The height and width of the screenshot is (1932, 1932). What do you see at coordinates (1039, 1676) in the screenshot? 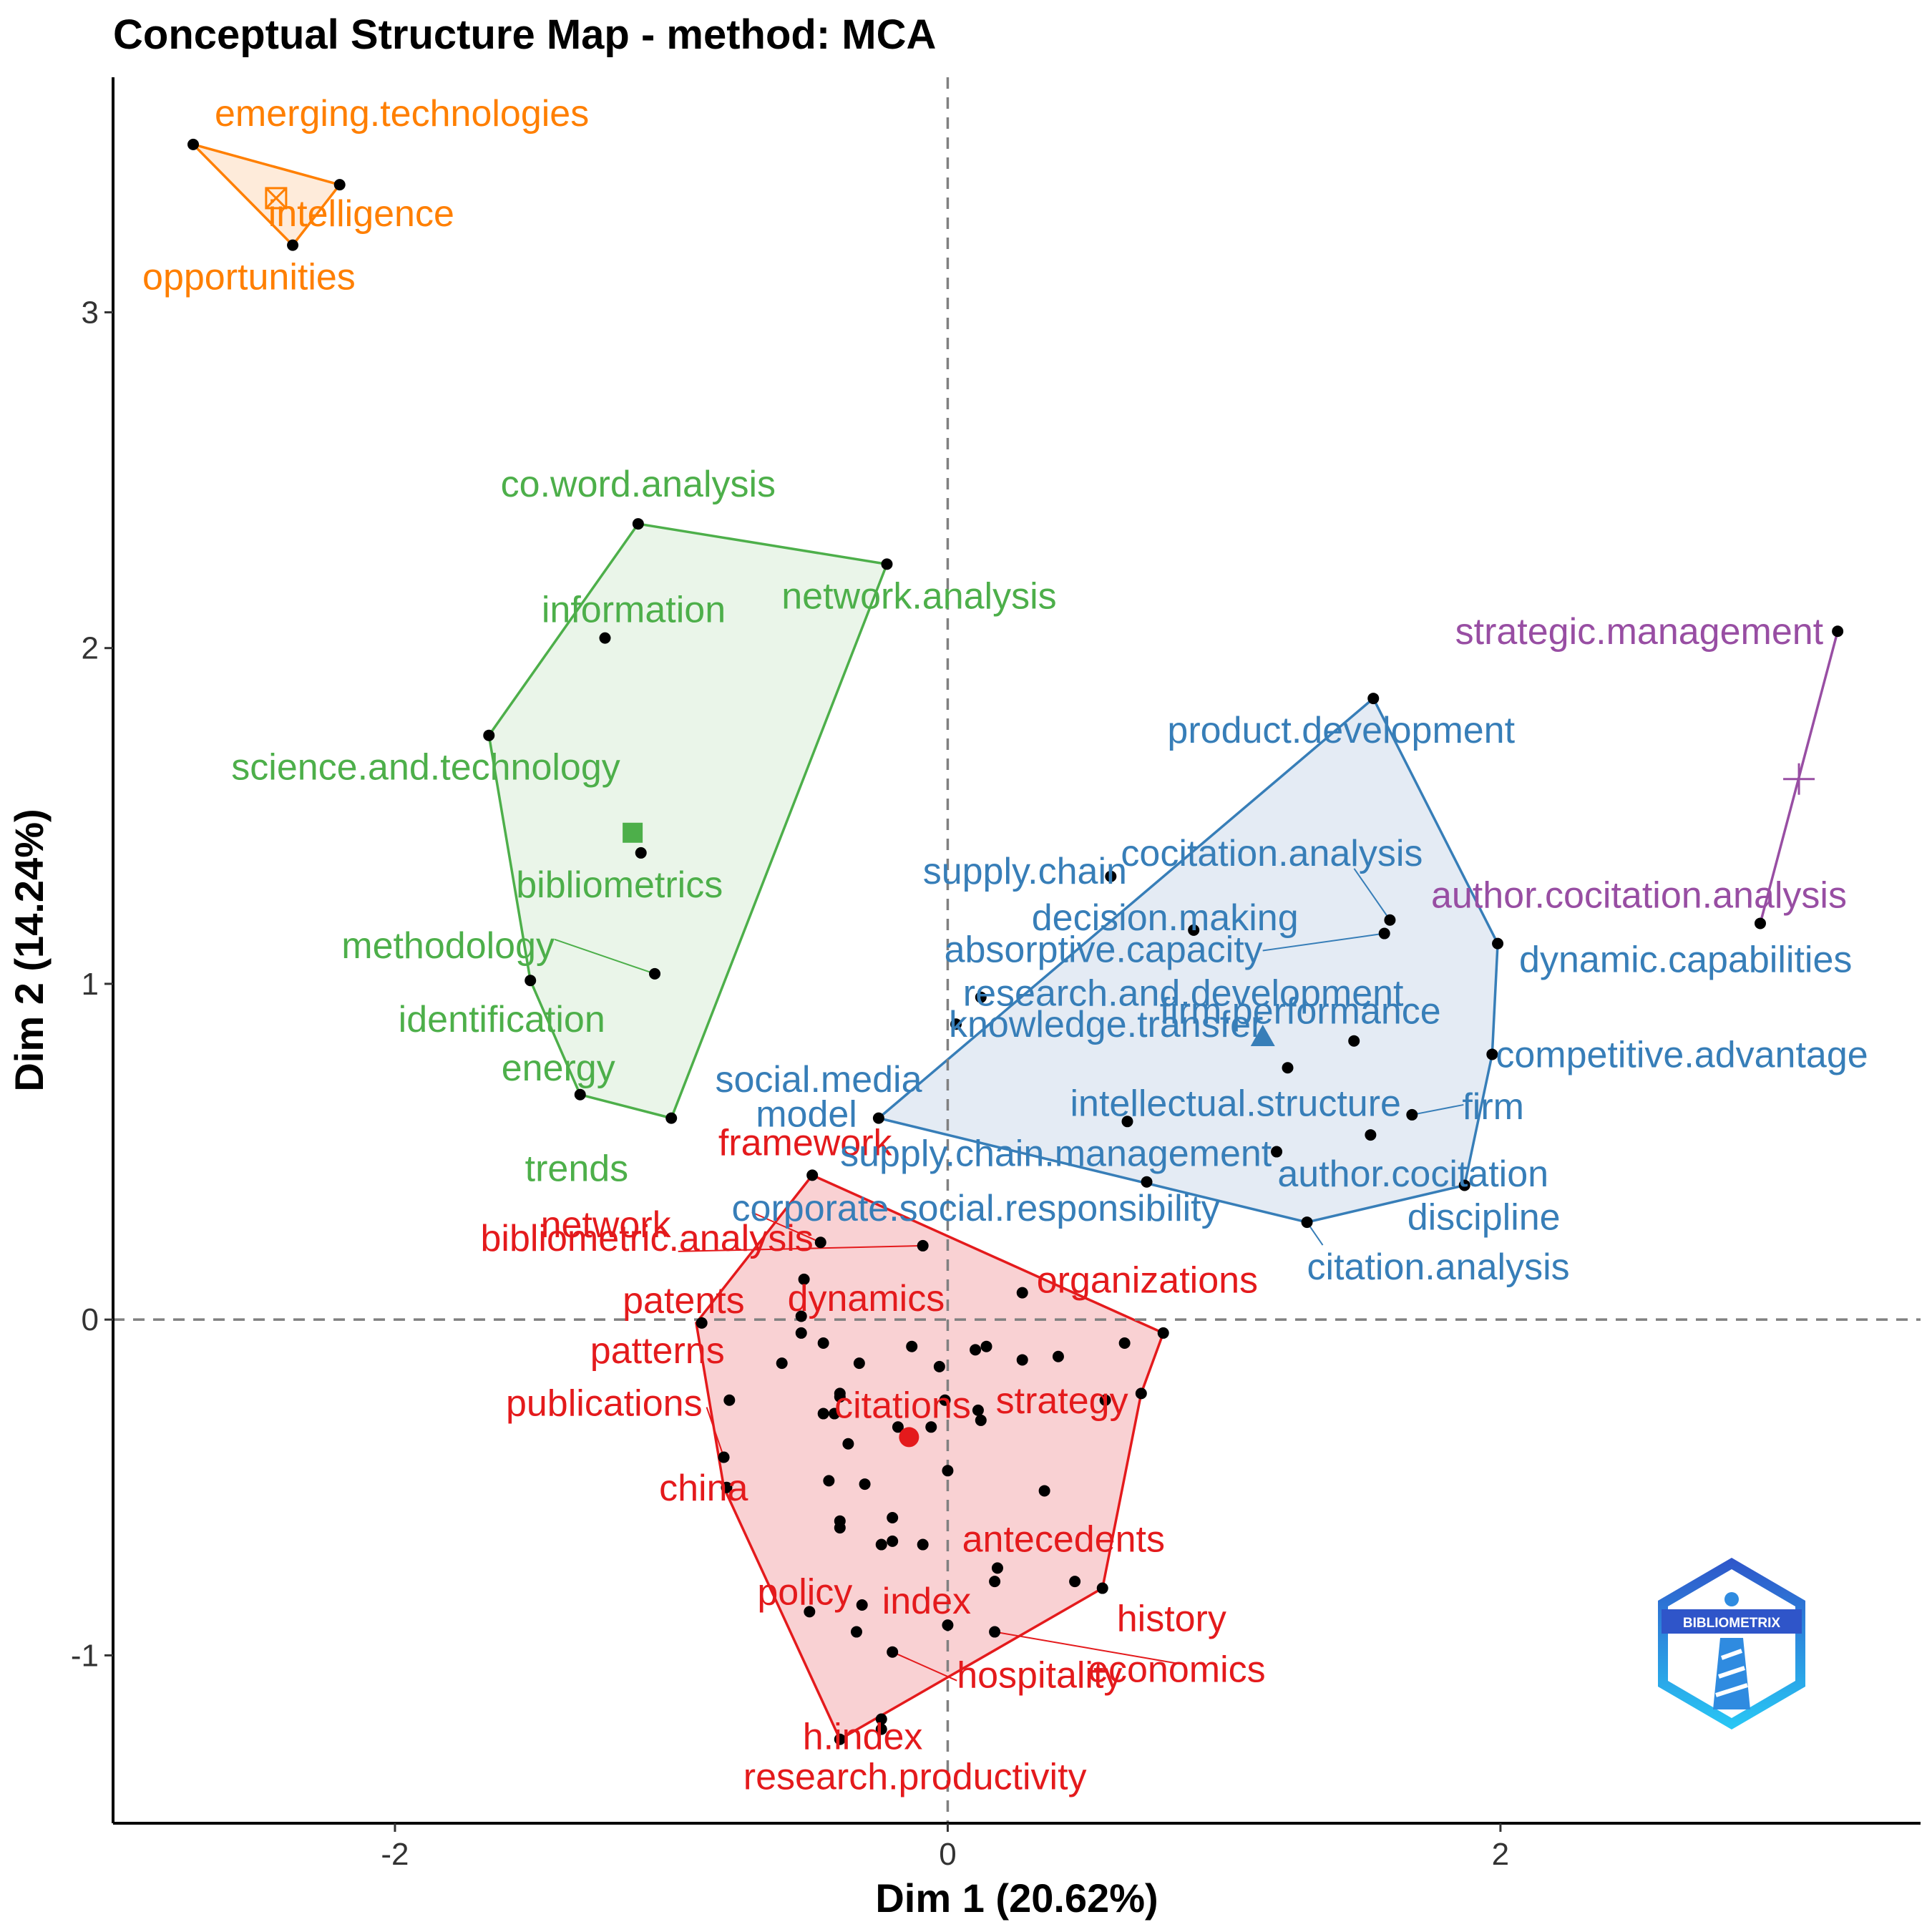
I see `point-label: hospitality` at bounding box center [1039, 1676].